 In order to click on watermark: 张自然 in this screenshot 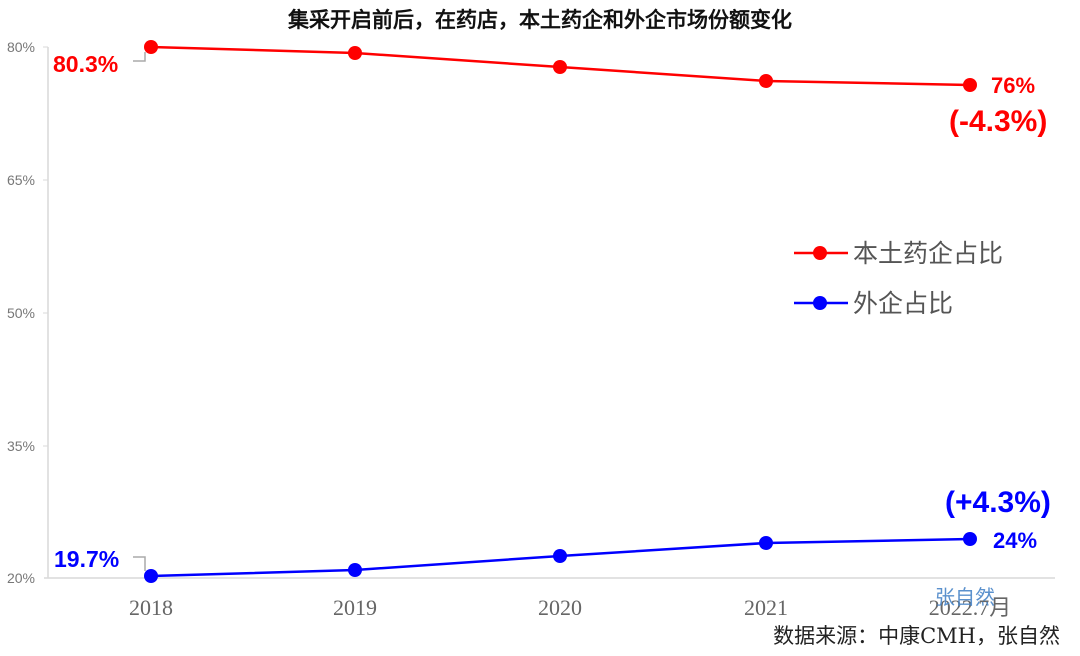, I will do `click(965, 597)`.